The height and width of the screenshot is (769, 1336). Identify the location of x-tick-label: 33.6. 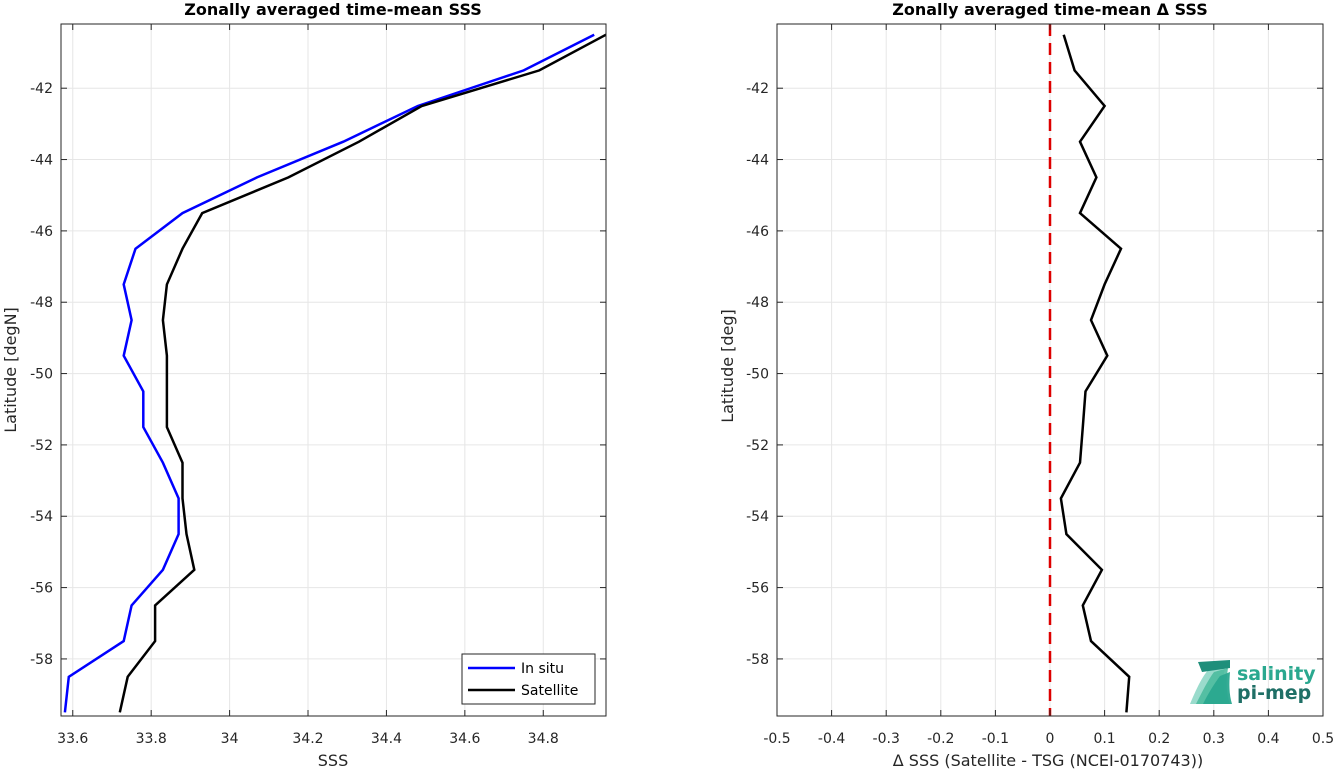
(72, 739).